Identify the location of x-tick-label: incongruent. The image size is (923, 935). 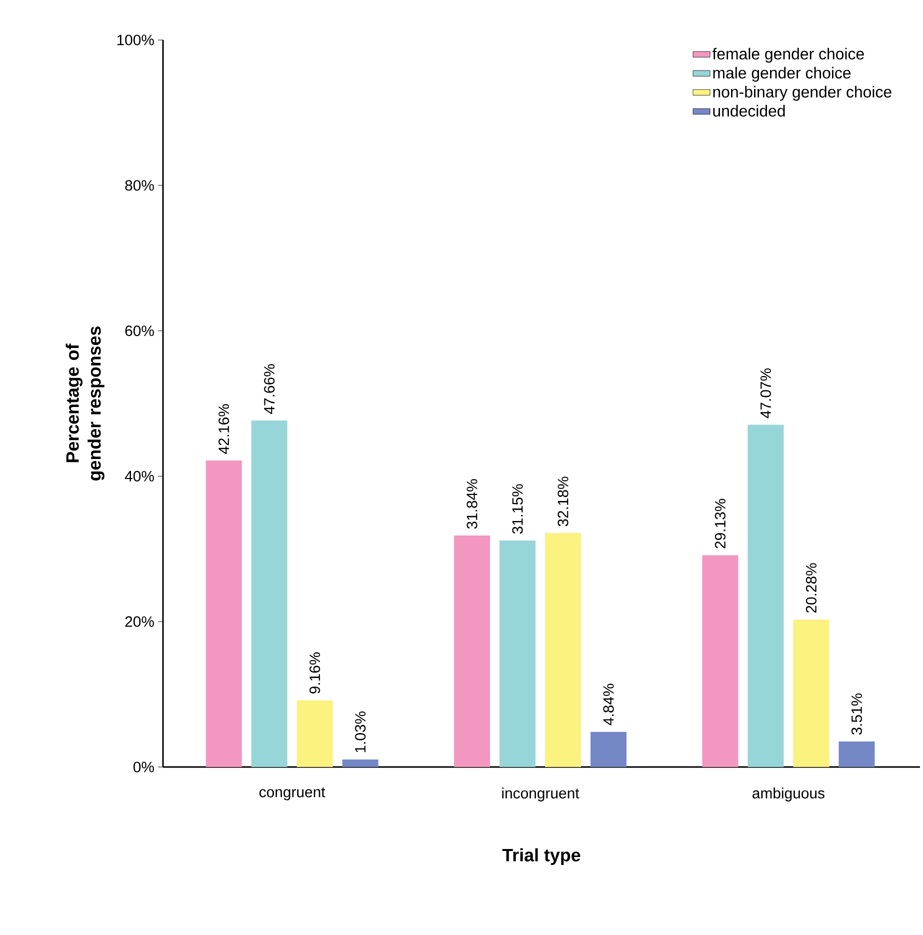
(541, 795).